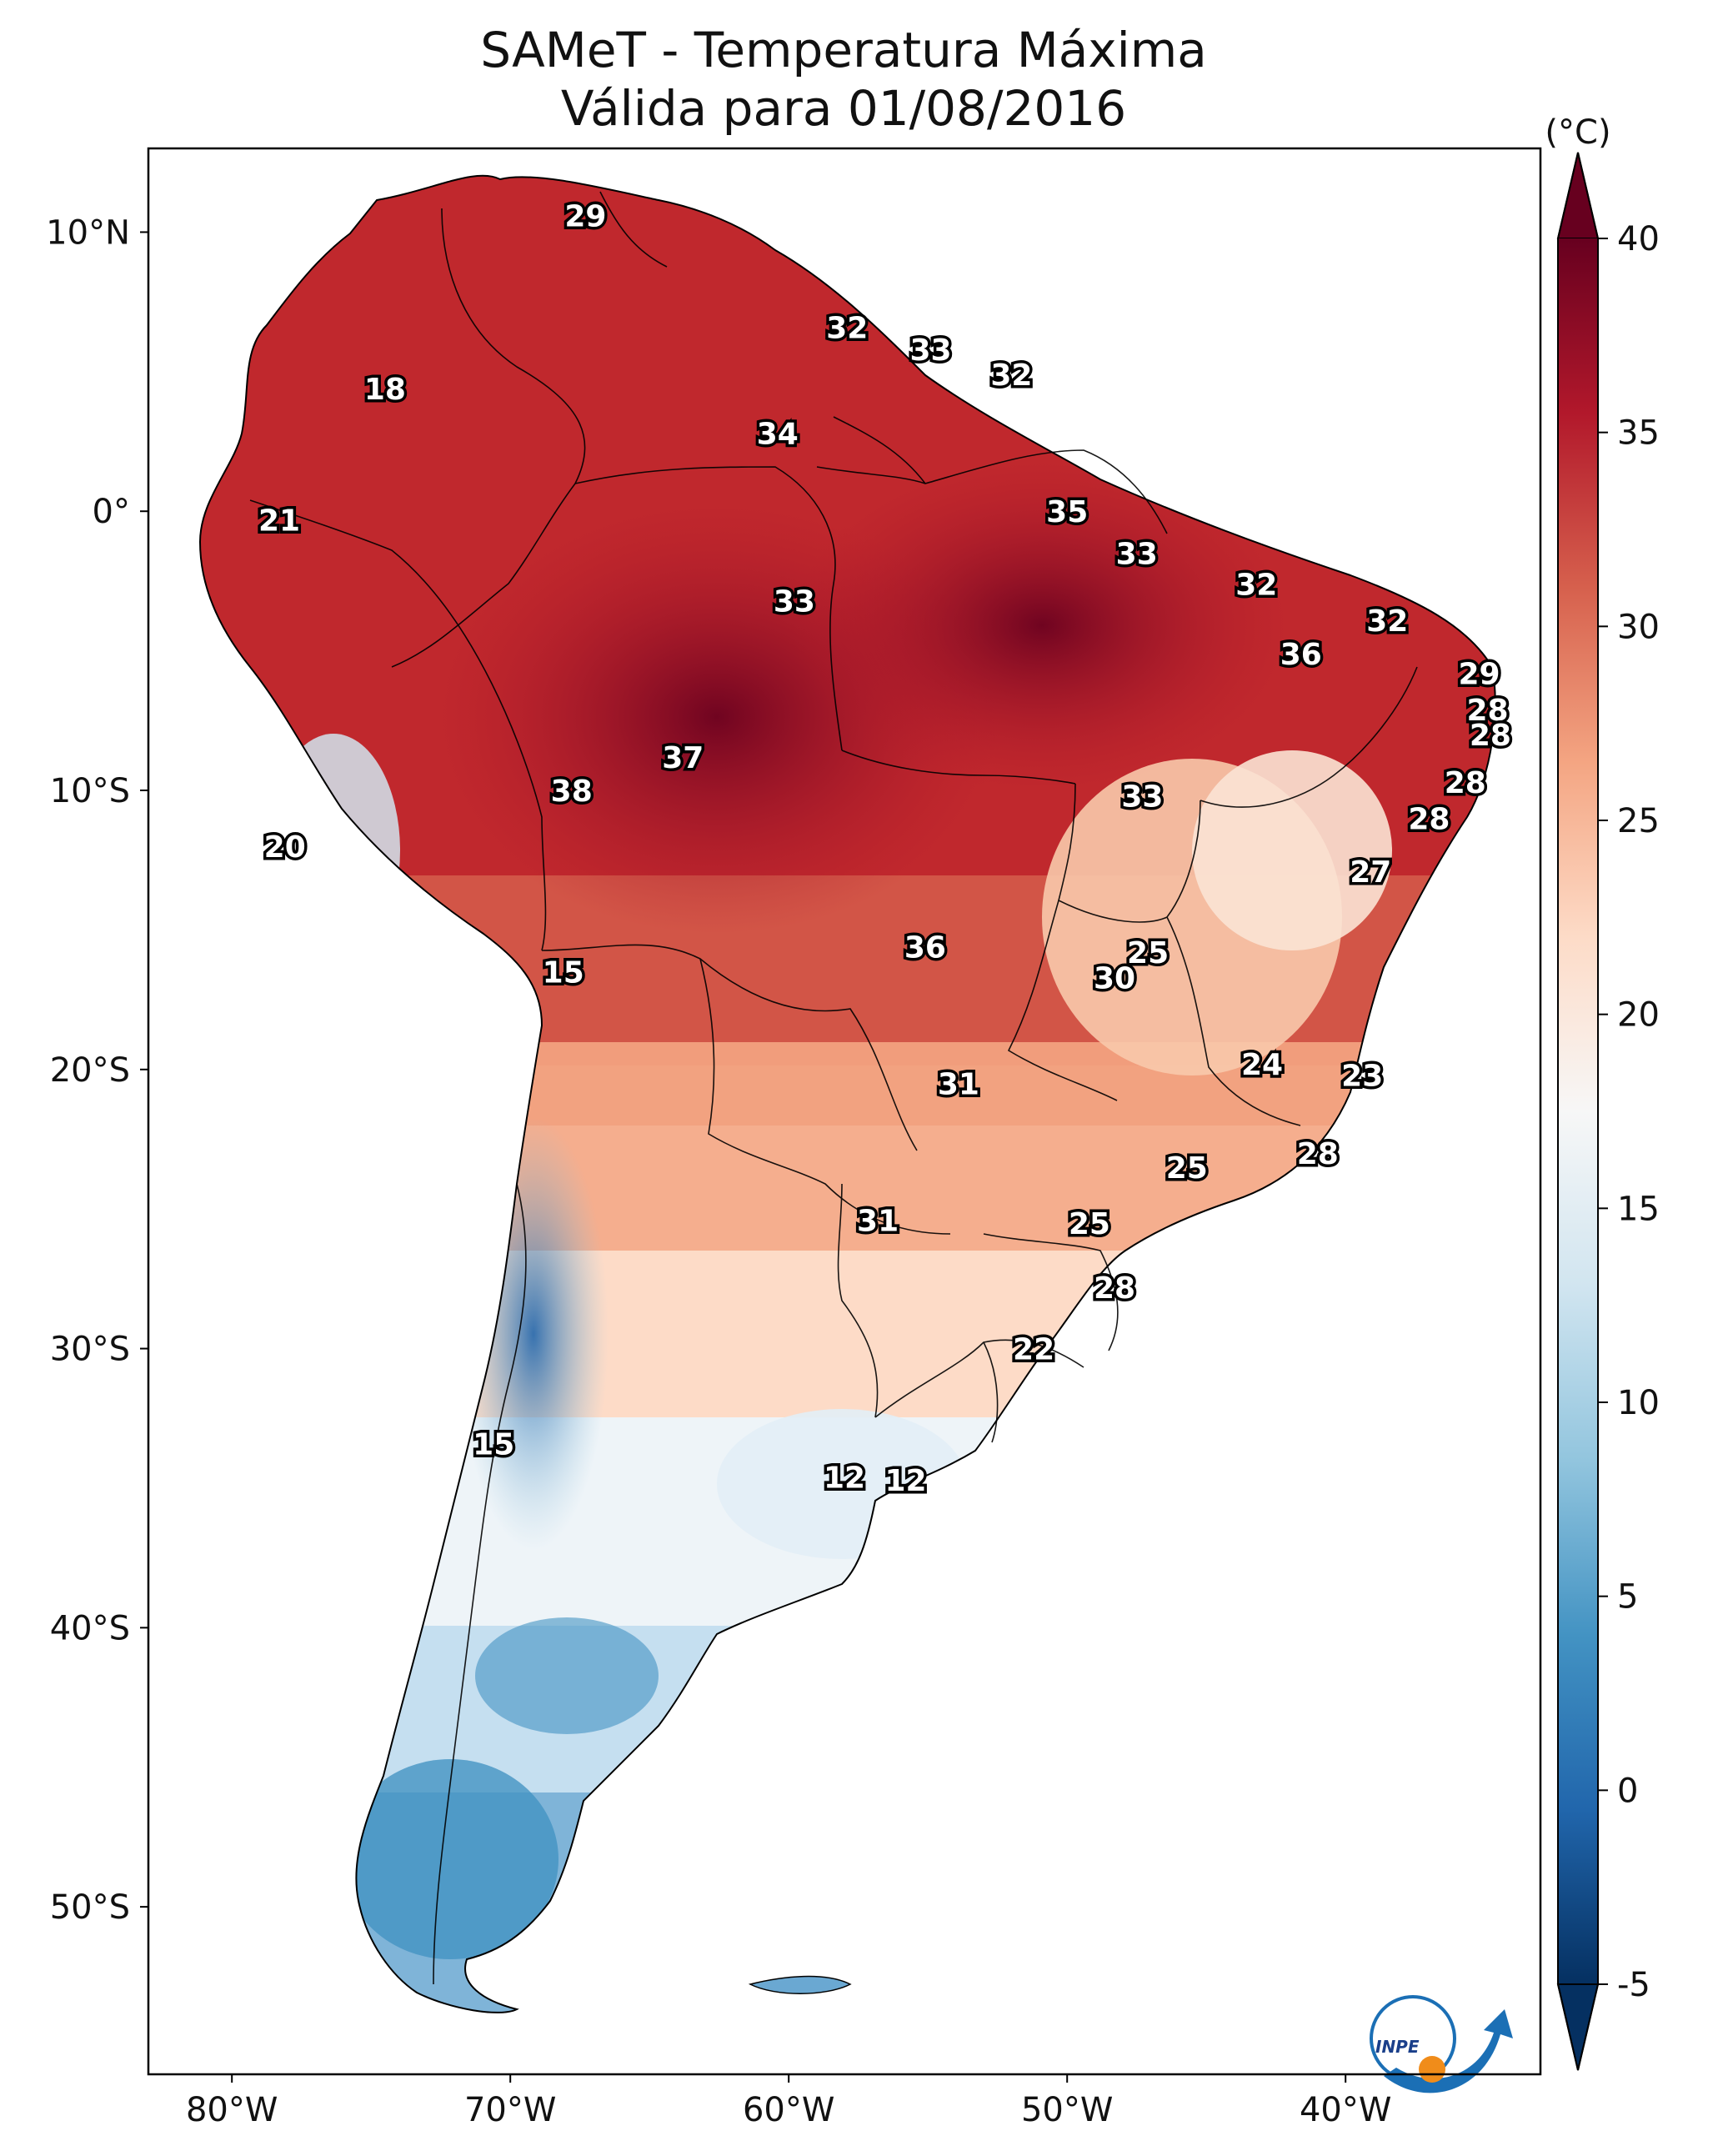 The width and height of the screenshot is (1723, 2156). I want to click on lat-tick-label: 10°S, so click(90, 791).